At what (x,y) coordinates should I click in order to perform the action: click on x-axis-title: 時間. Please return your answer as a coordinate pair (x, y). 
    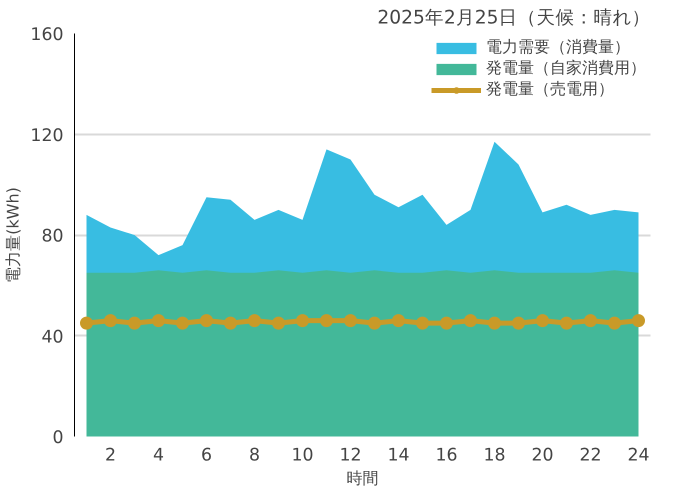
    Looking at the image, I should click on (362, 478).